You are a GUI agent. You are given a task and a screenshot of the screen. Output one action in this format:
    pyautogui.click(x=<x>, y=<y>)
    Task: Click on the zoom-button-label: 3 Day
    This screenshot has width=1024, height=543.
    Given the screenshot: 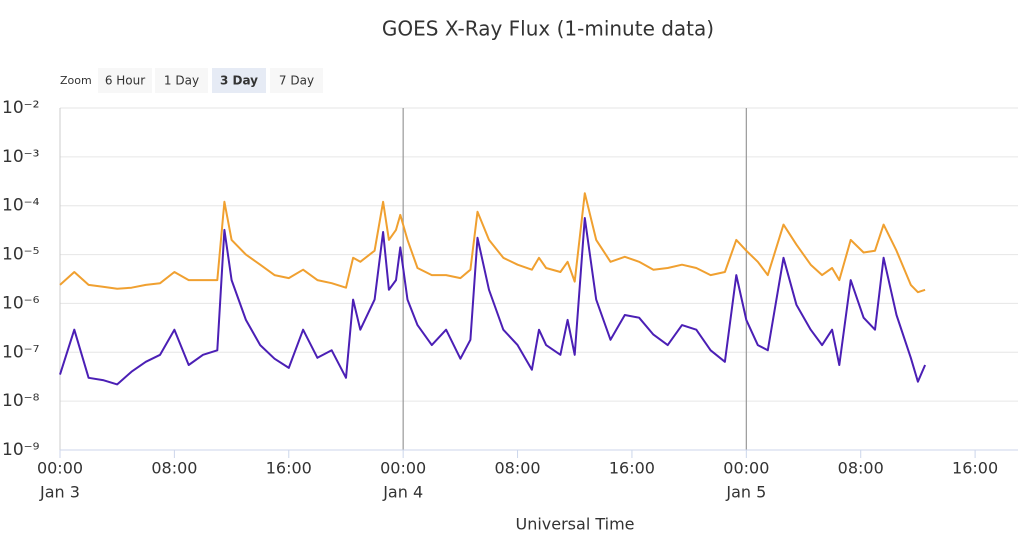 What is the action you would take?
    pyautogui.click(x=239, y=81)
    